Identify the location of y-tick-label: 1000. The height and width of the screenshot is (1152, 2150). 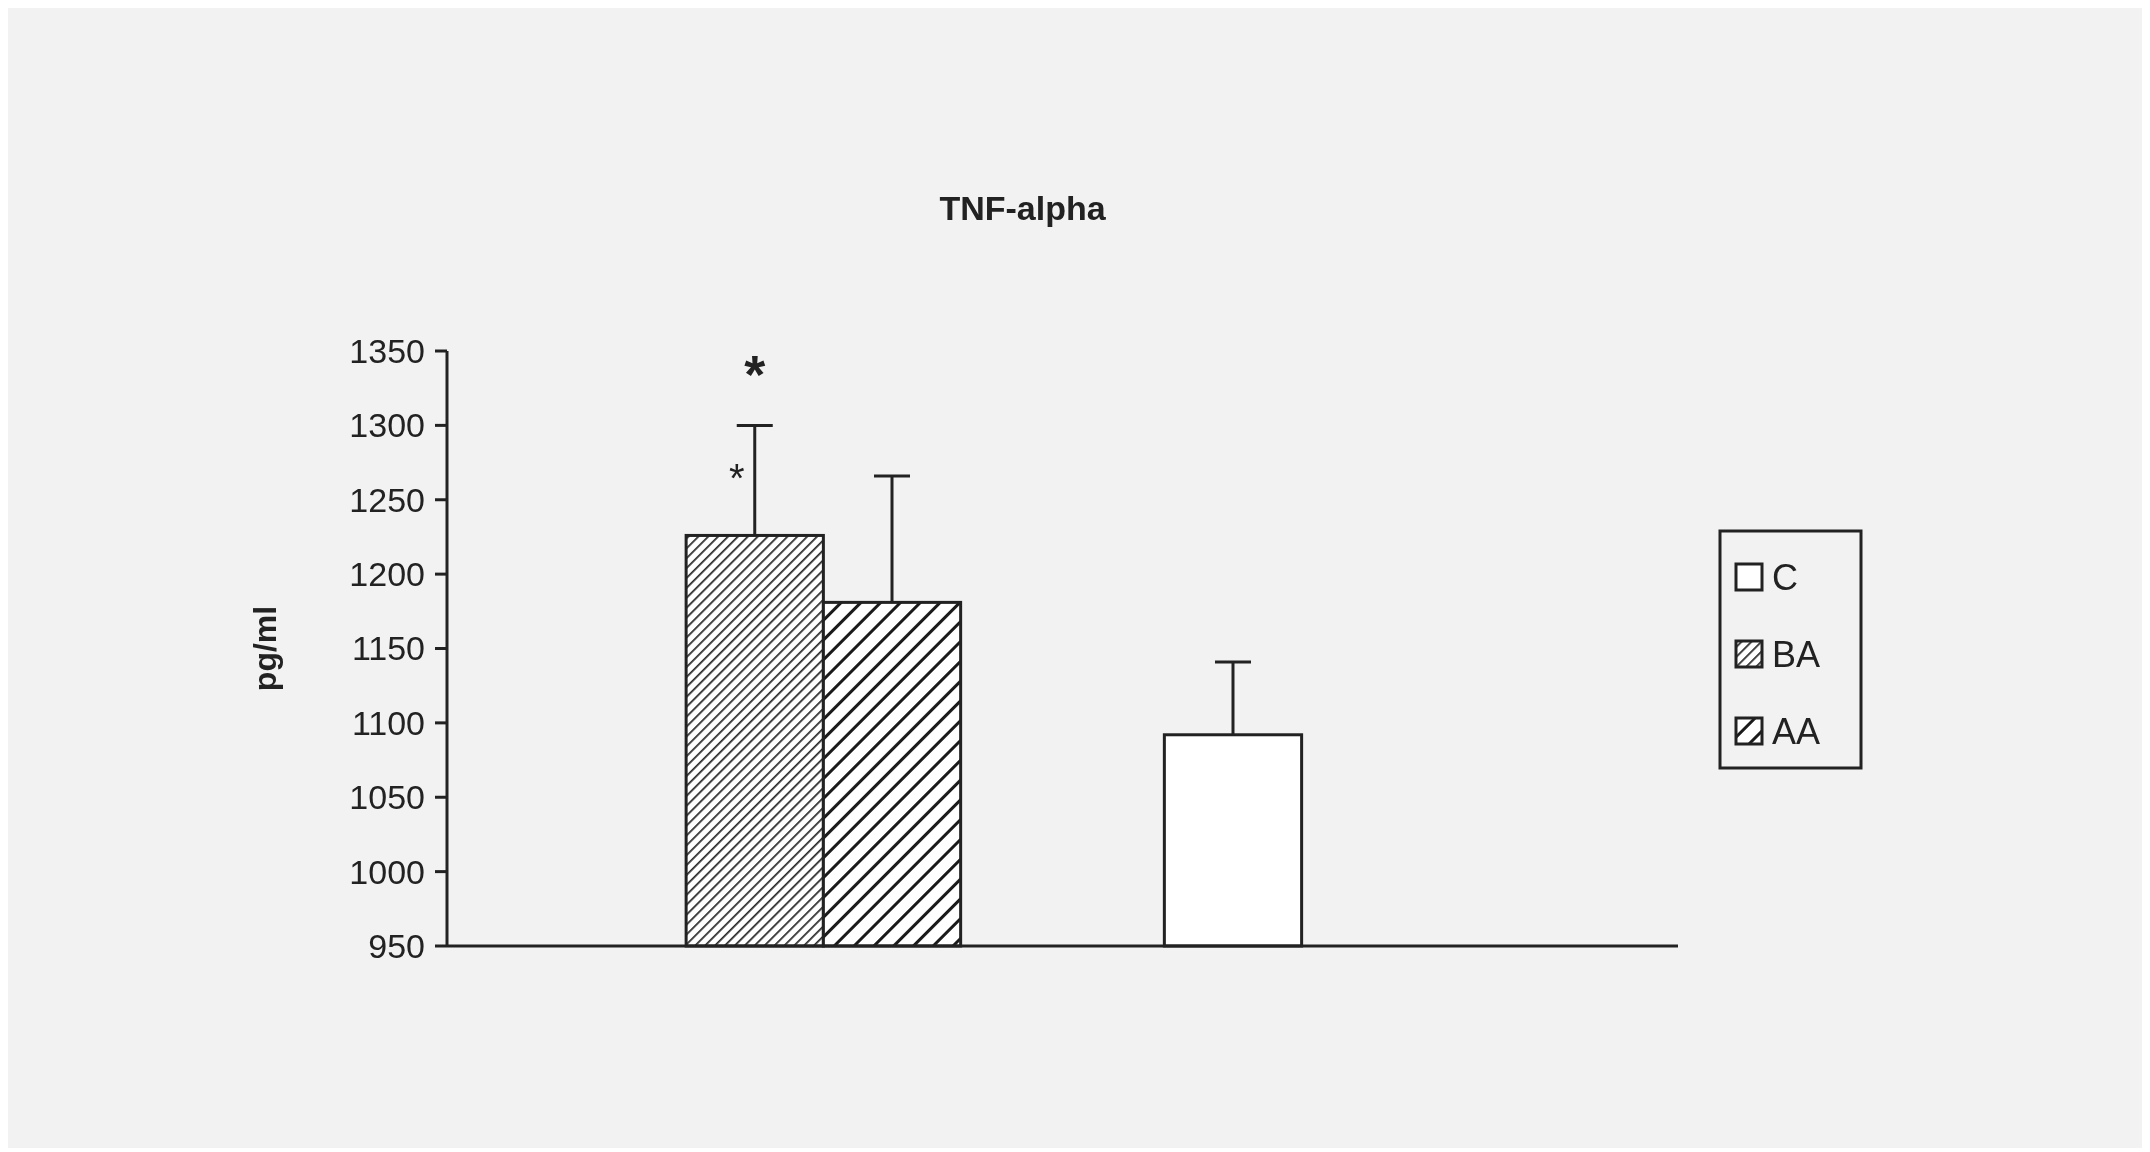
(387, 871).